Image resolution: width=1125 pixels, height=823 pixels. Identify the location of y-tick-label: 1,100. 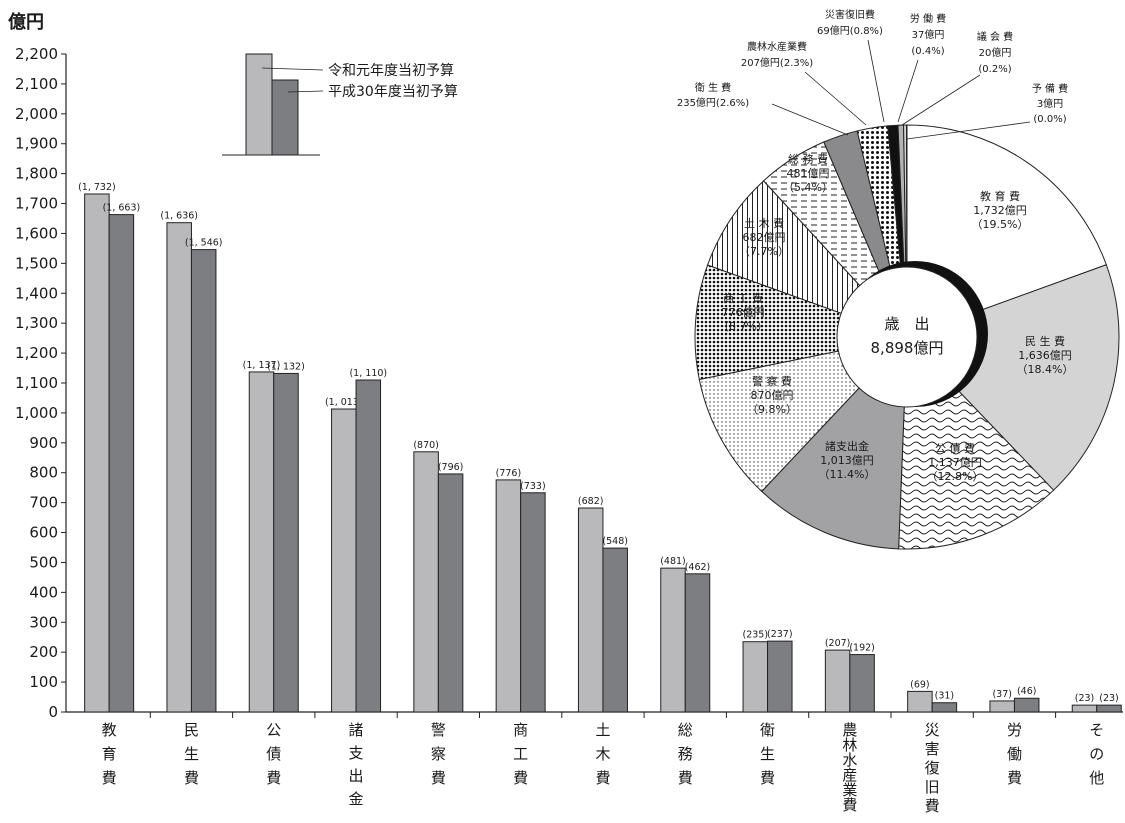
(36, 383).